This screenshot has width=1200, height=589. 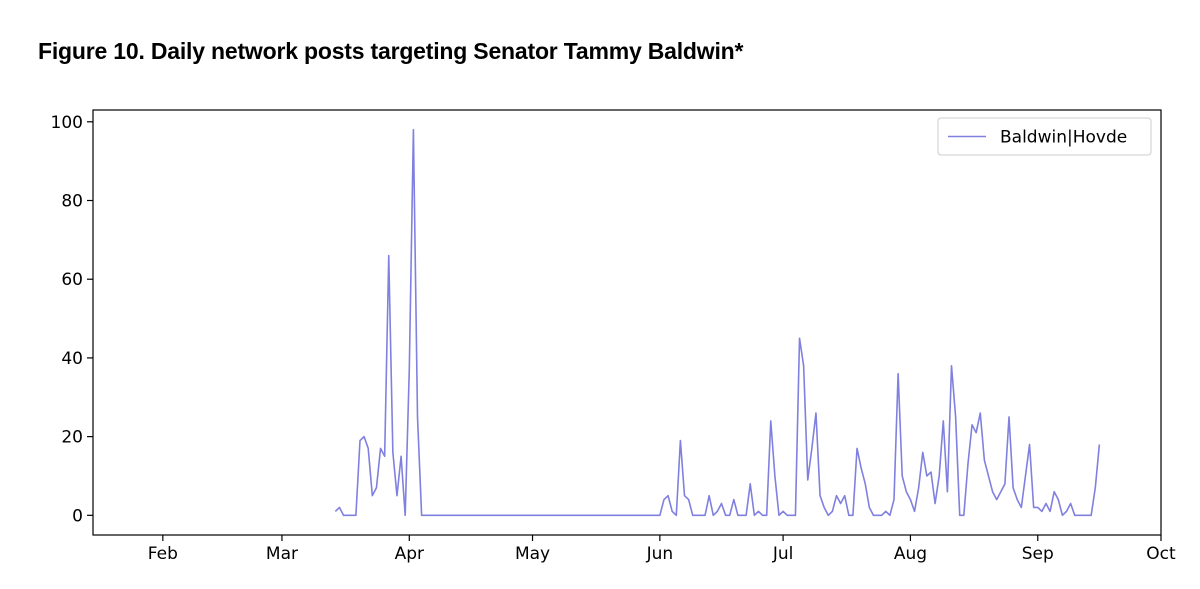 What do you see at coordinates (91, 51) in the screenshot?
I see `figure-number: Figure 10.` at bounding box center [91, 51].